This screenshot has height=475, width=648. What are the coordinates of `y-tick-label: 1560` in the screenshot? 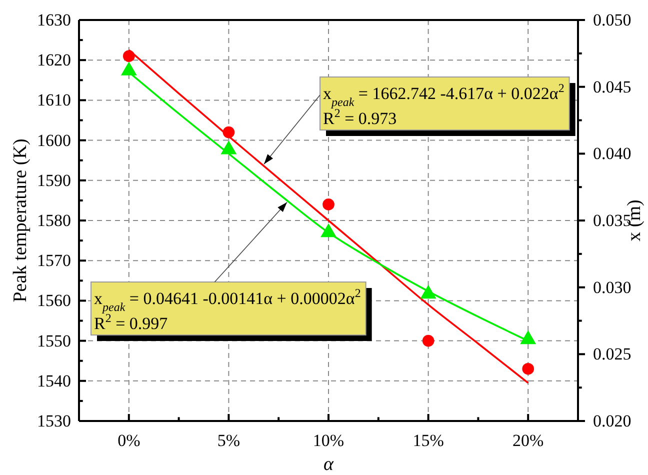 It's located at (54, 300).